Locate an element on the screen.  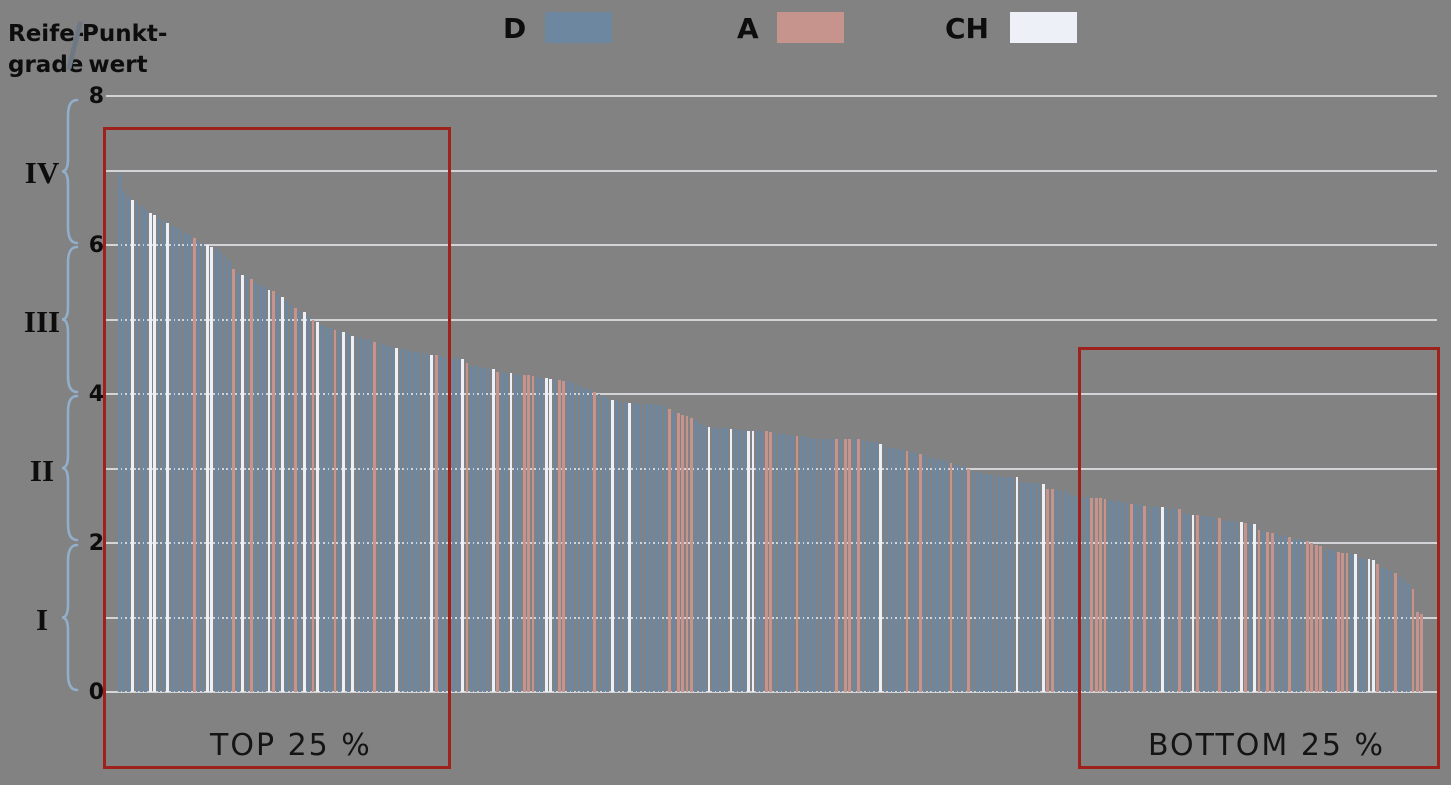
top-25-label: TOP 25 % is located at coordinates (291, 745).